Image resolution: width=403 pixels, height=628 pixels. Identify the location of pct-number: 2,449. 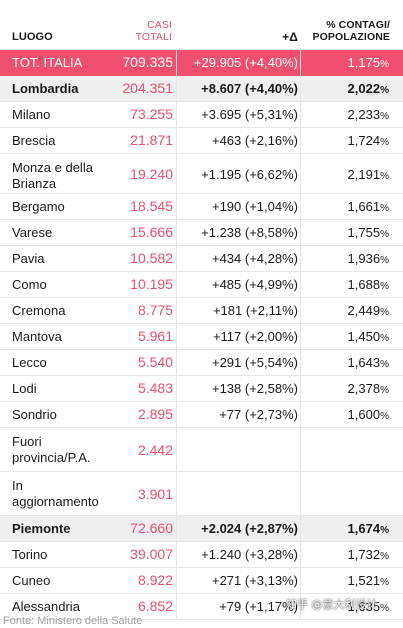
(364, 310).